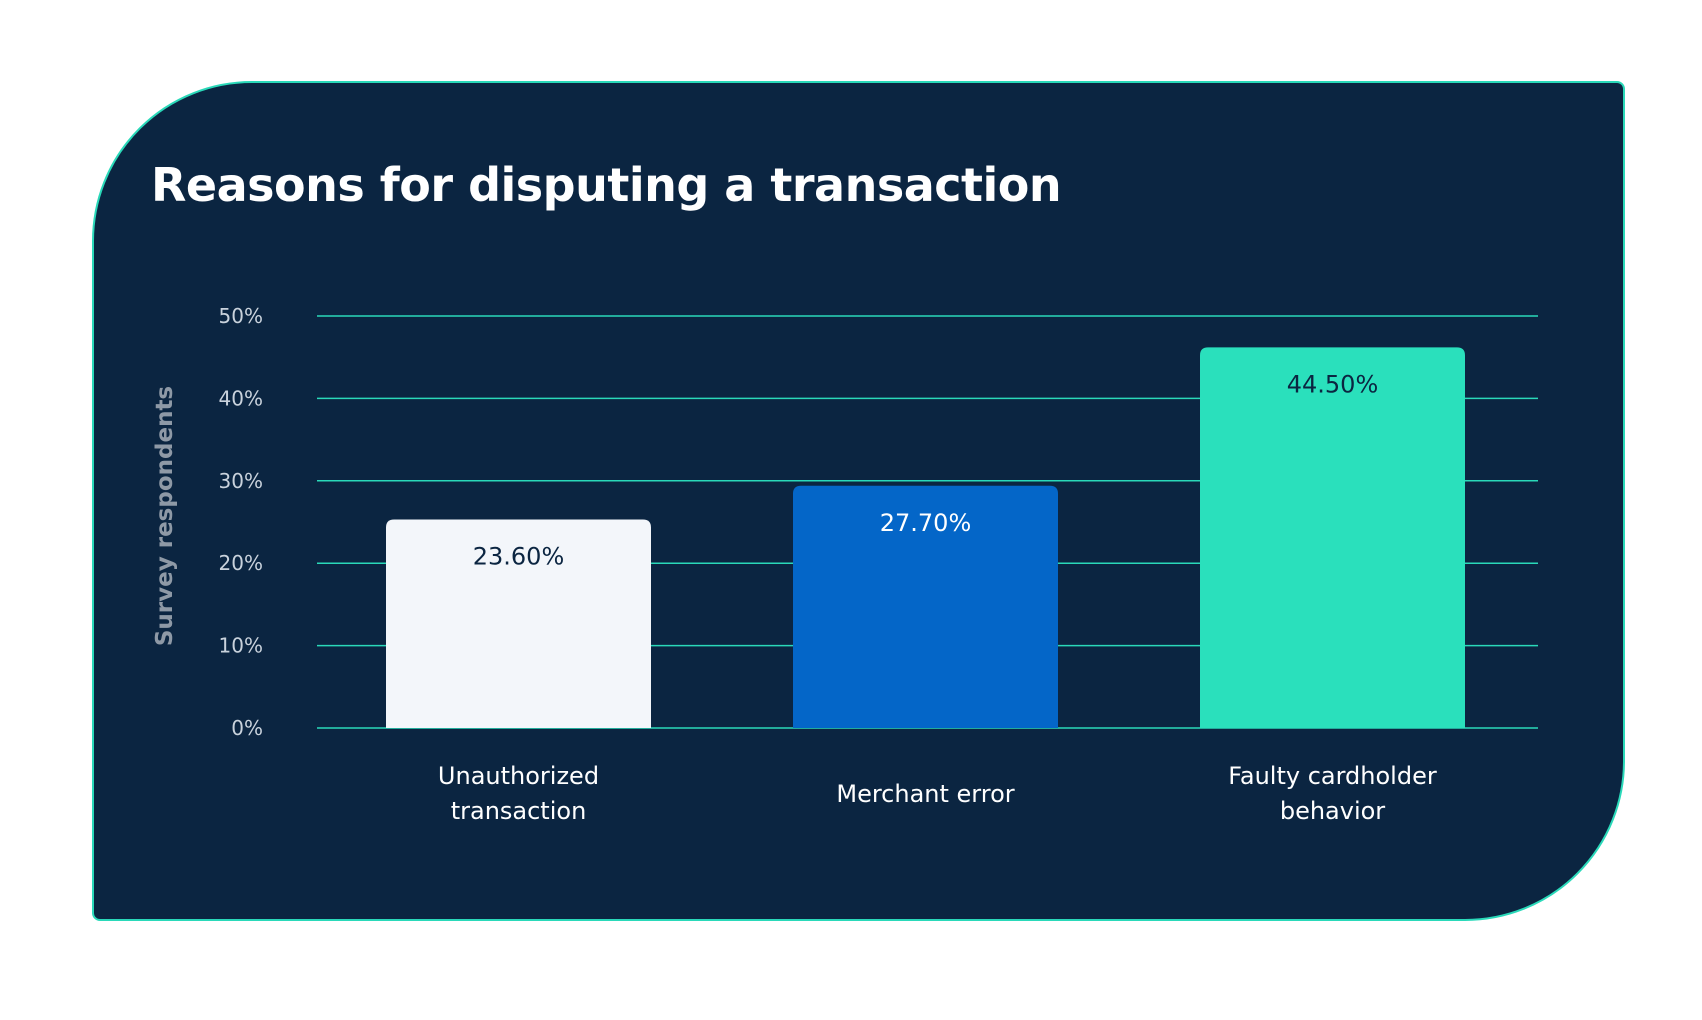 The height and width of the screenshot is (1020, 1702). I want to click on data-label: 44.50%, so click(1333, 384).